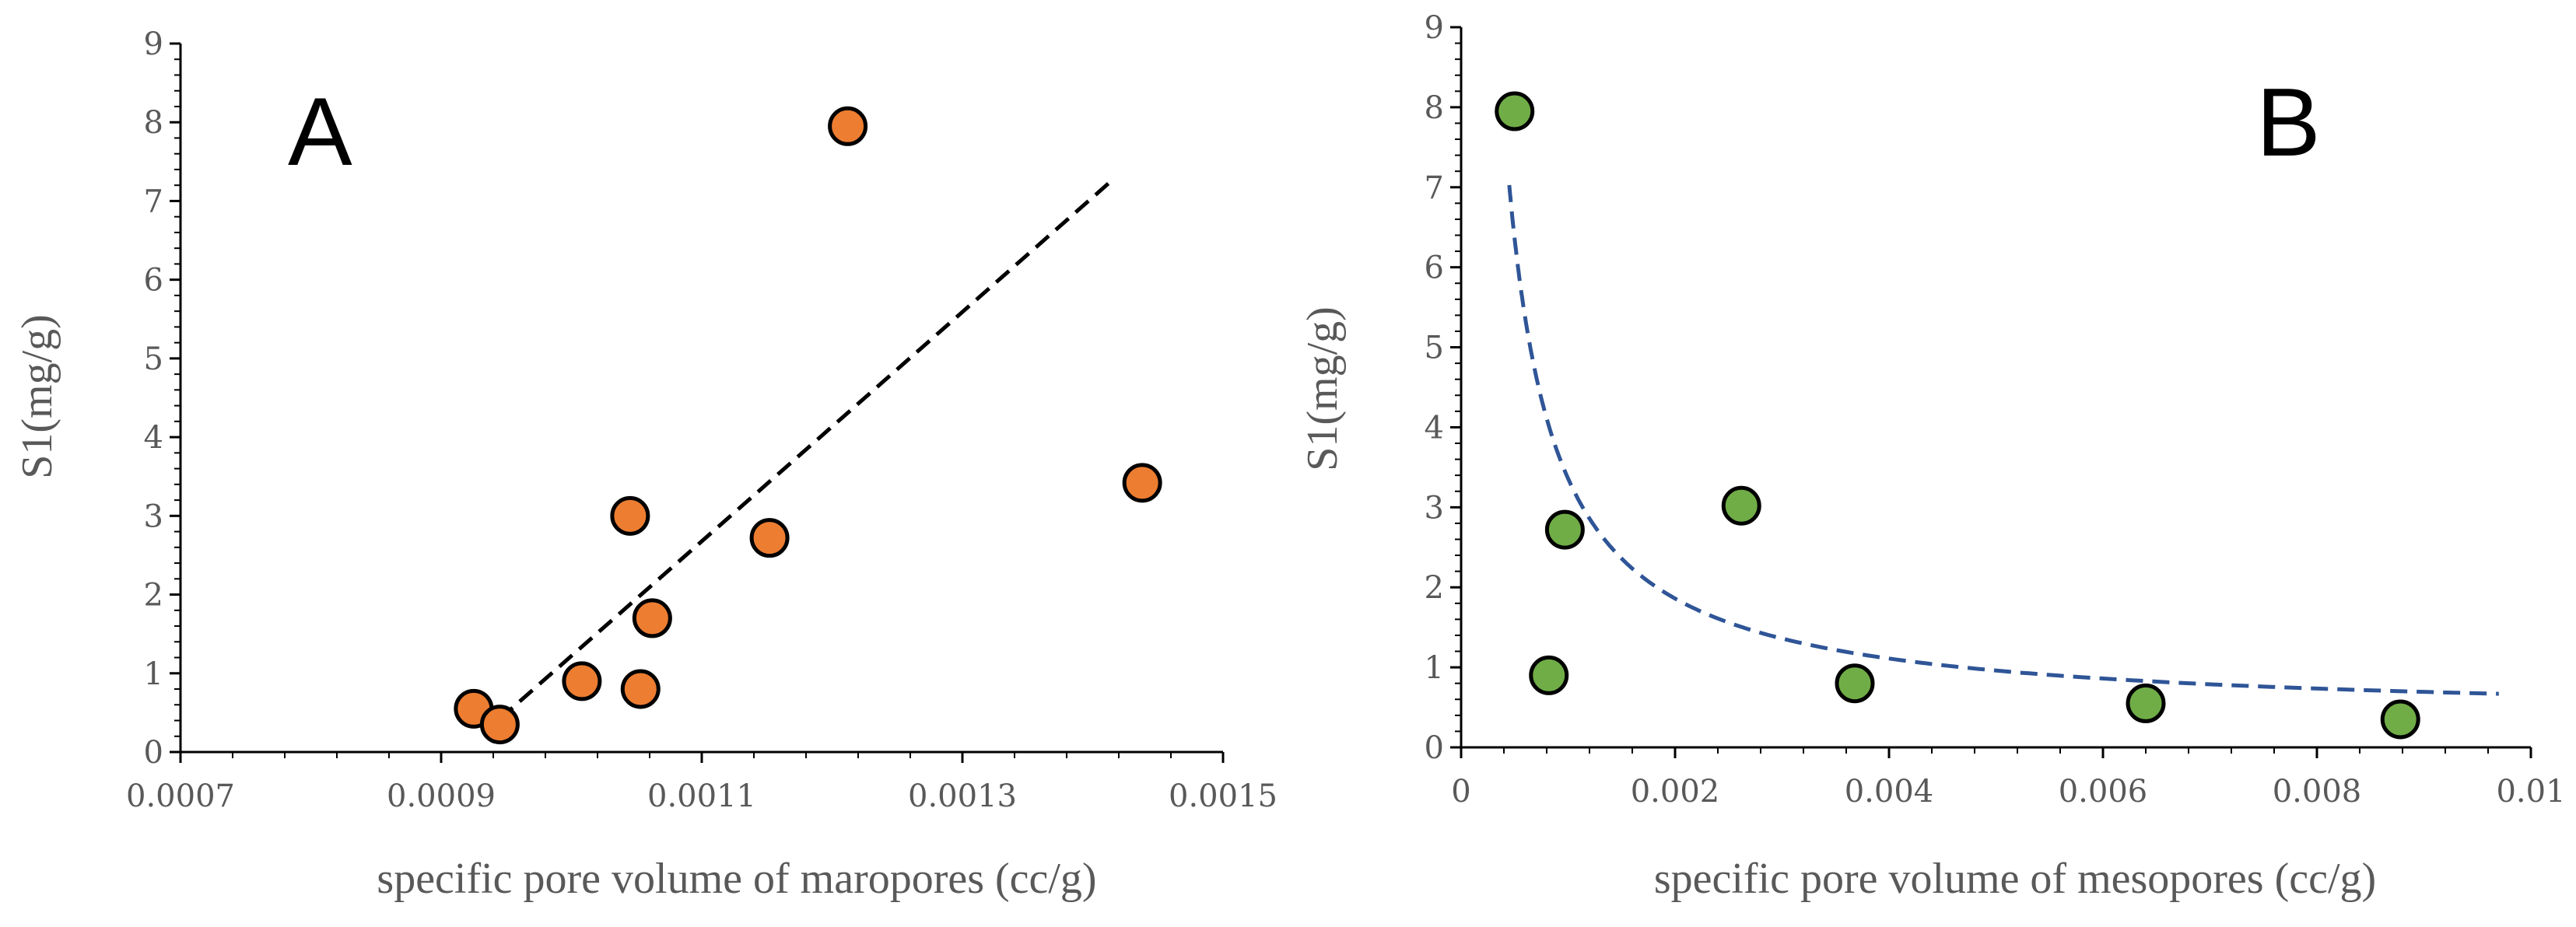 Image resolution: width=2576 pixels, height=927 pixels. I want to click on b-x-tick-label: 0, so click(1460, 792).